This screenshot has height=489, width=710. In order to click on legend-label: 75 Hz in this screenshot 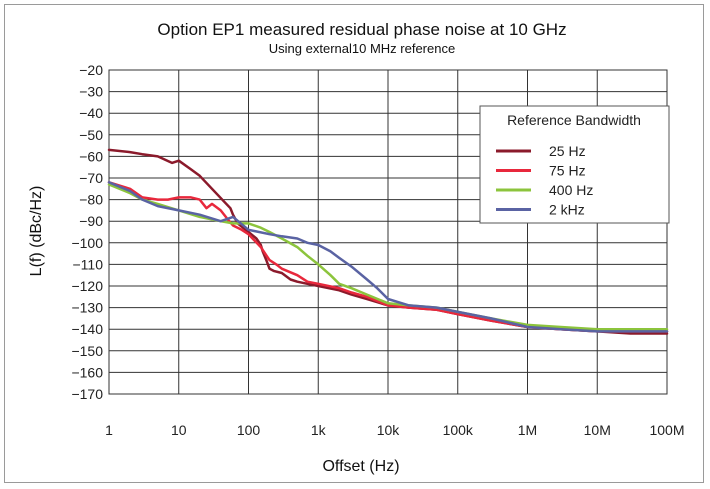, I will do `click(567, 171)`.